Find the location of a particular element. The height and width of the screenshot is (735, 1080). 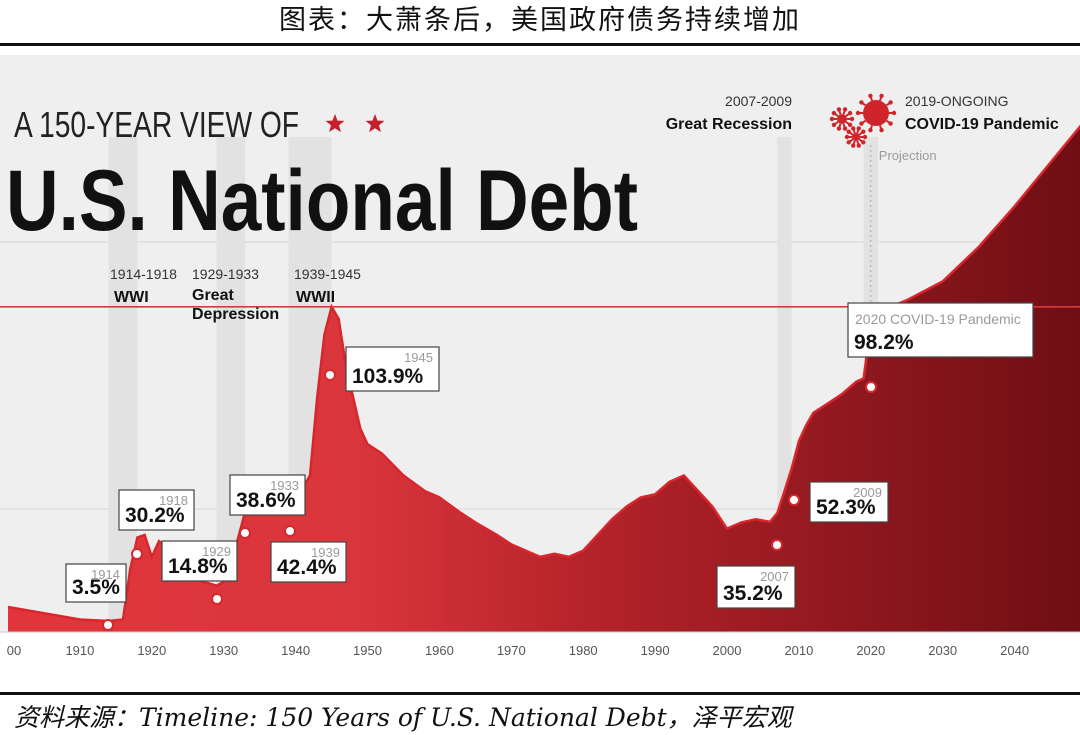

callout-value: 30.2% is located at coordinates (155, 515).